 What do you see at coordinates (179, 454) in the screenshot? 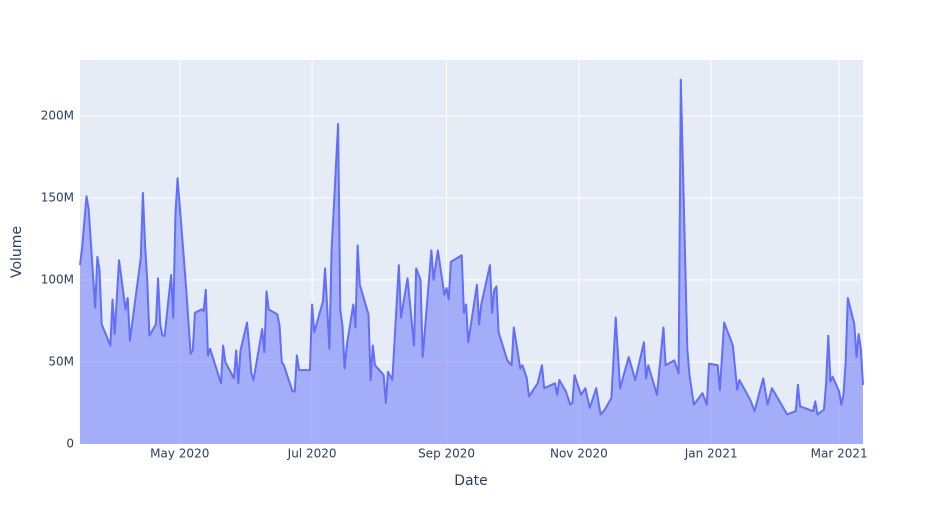
I see `x-tick-label: May 2020` at bounding box center [179, 454].